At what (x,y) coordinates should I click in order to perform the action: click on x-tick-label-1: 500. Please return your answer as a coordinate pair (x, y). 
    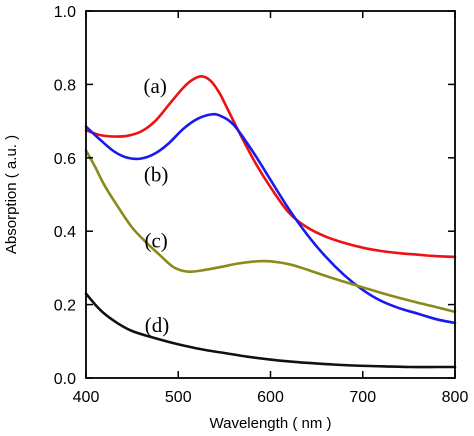
    Looking at the image, I should click on (178, 397).